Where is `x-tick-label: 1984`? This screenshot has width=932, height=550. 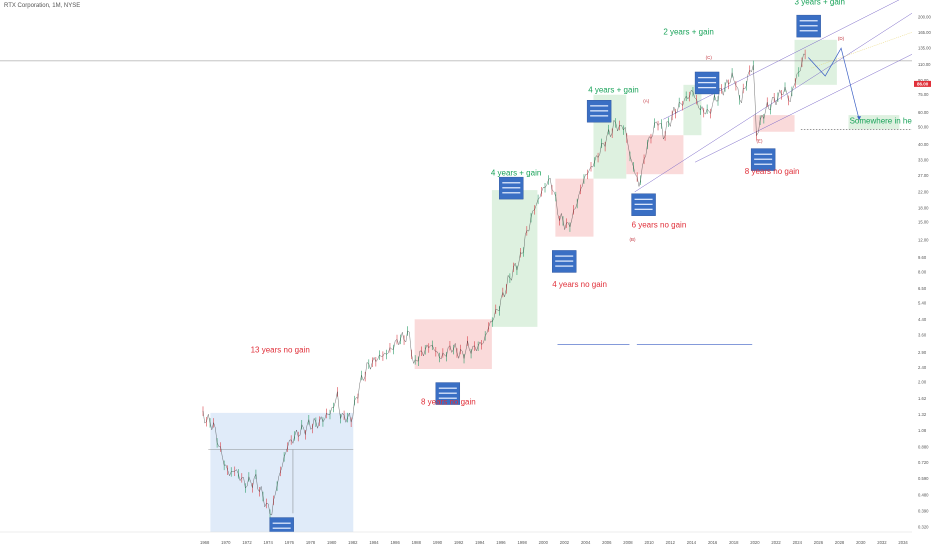 x-tick-label: 1984 is located at coordinates (374, 542).